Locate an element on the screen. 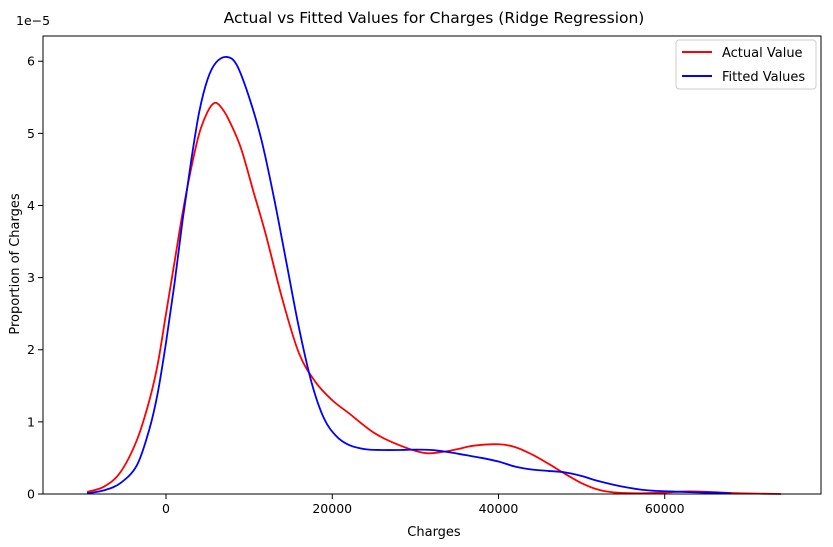  y-tick-label: 2 is located at coordinates (31, 349).